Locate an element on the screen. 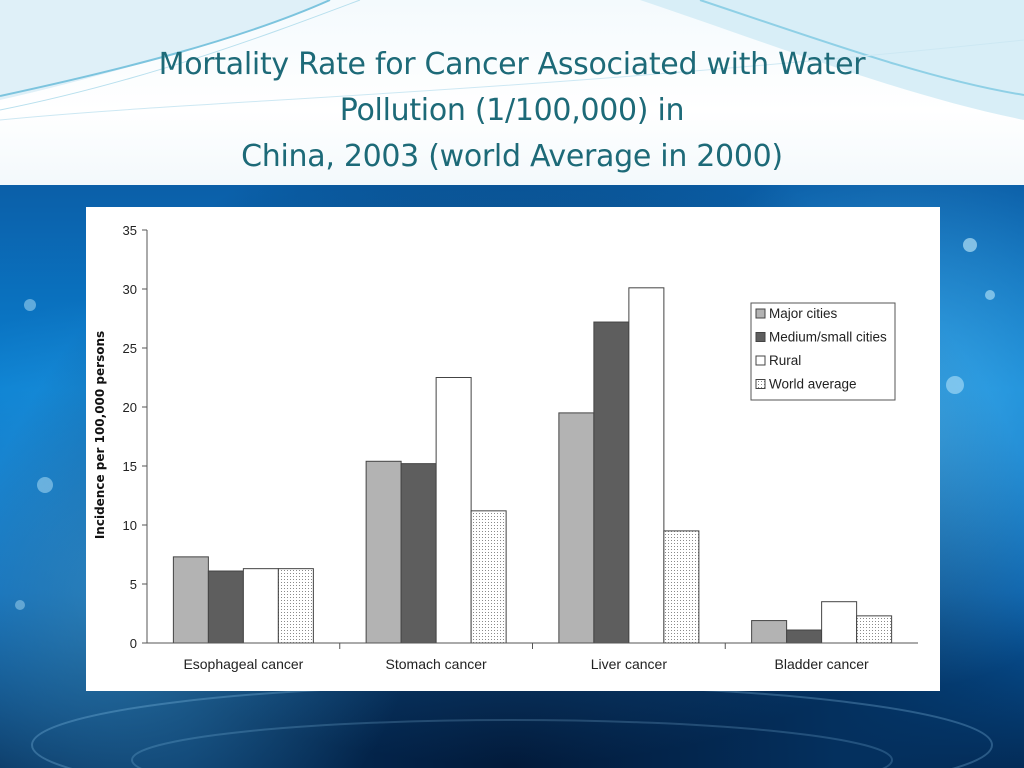 The width and height of the screenshot is (1024, 768). y-tick-label: 15 is located at coordinates (130, 466).